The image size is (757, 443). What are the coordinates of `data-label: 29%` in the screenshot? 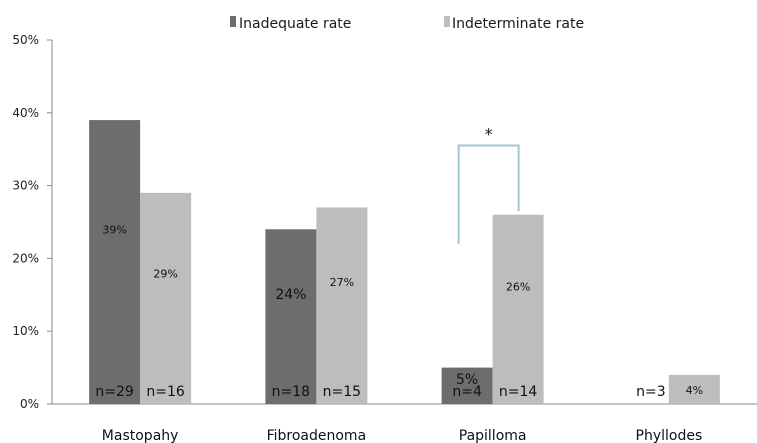 It's located at (165, 273).